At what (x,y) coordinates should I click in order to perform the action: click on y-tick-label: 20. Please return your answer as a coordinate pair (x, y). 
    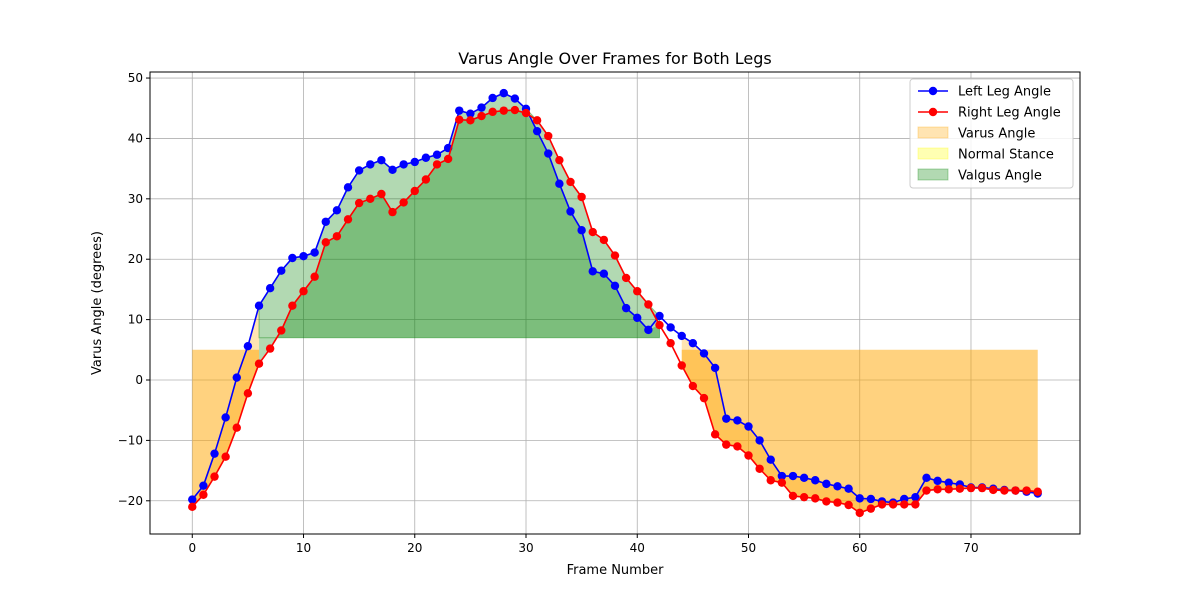
    Looking at the image, I should click on (135, 259).